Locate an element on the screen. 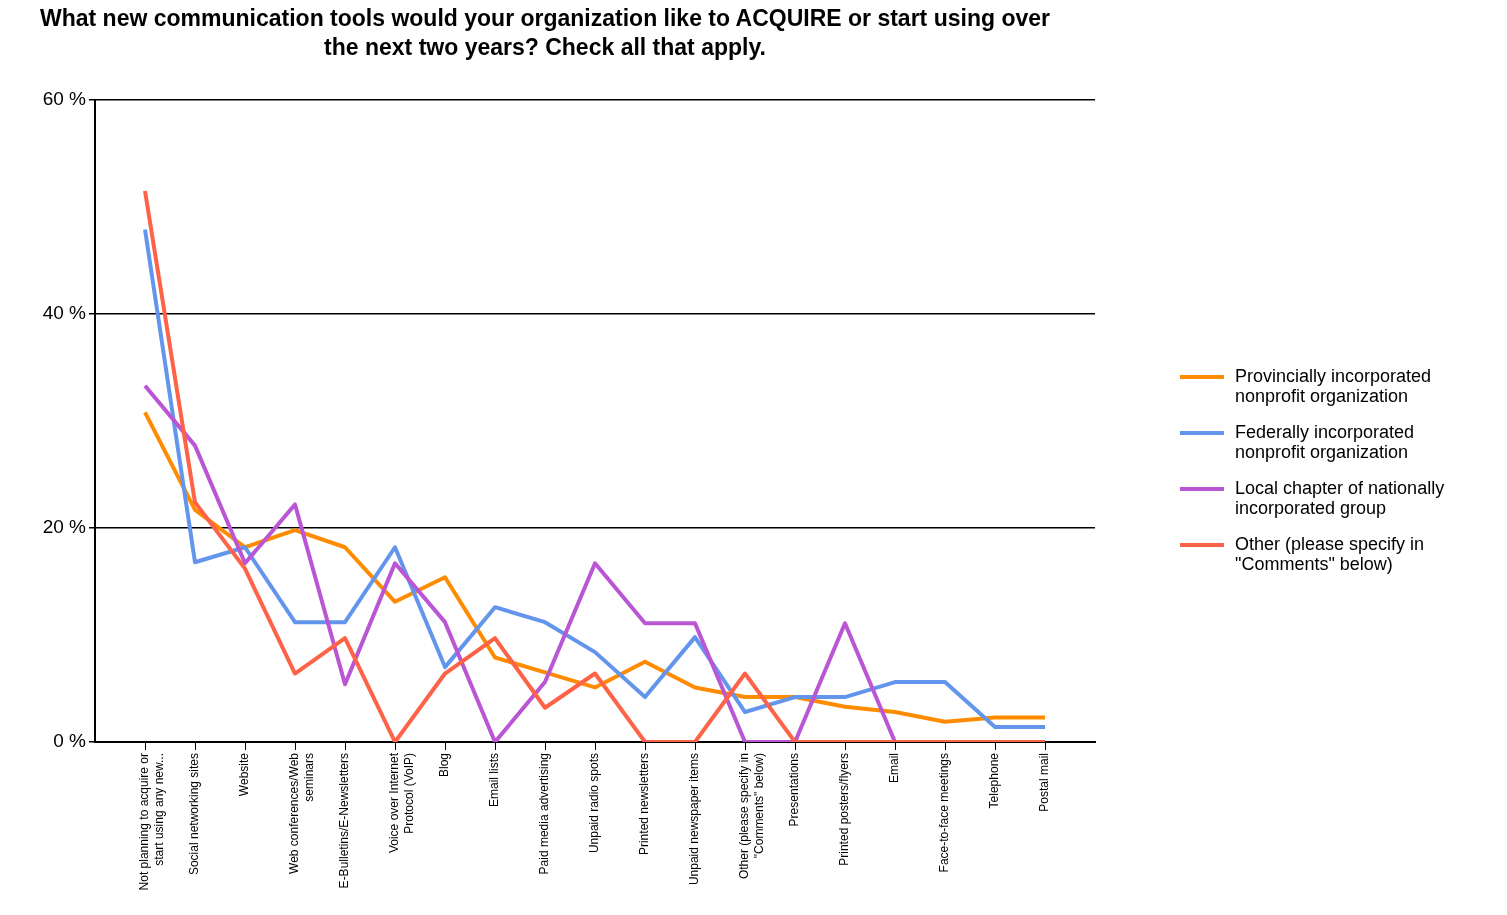 The height and width of the screenshot is (915, 1507). y-tick-label: 0 % is located at coordinates (70, 741).